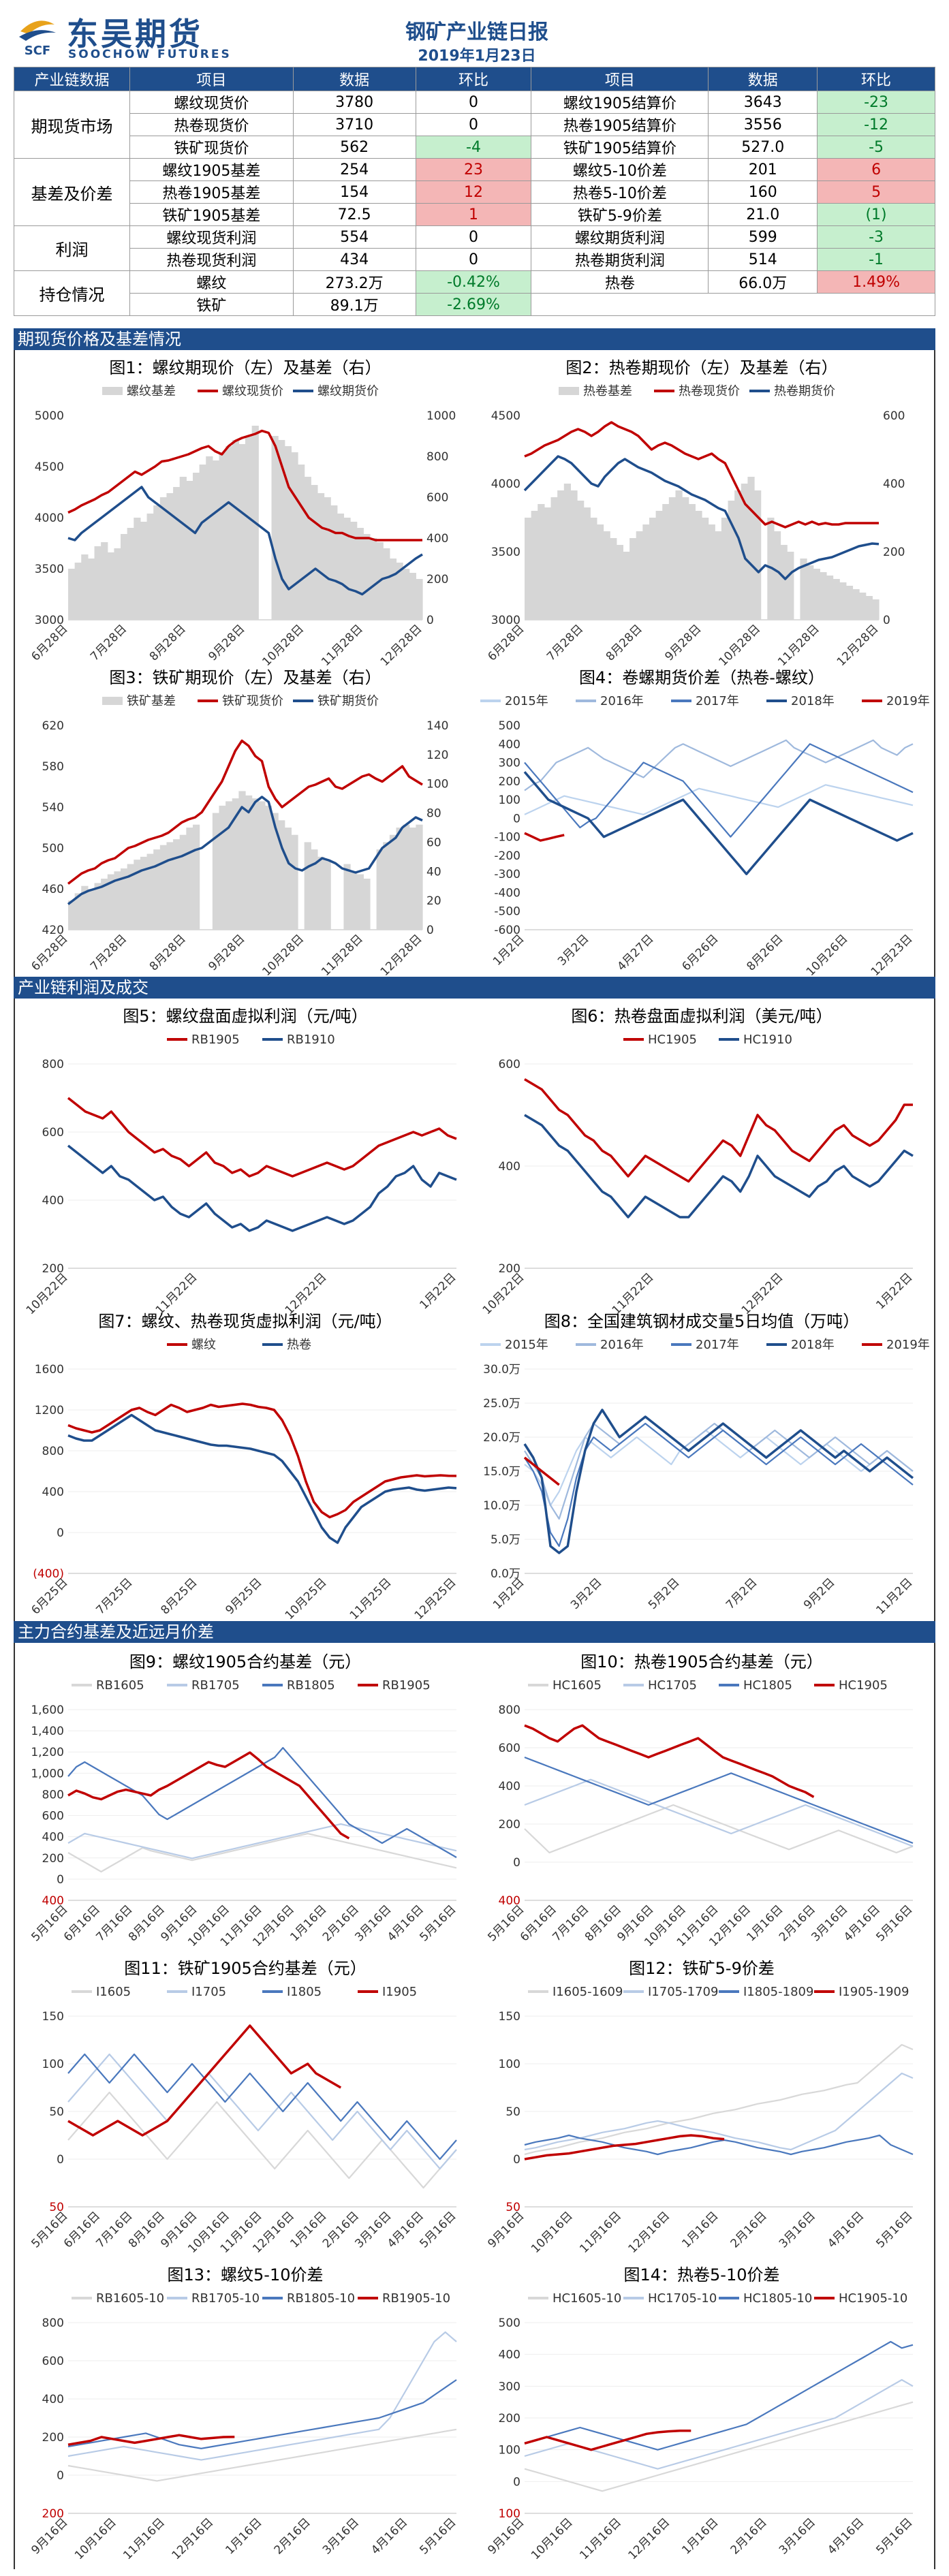 The height and width of the screenshot is (2576, 949). I want to click on x-tick-label: 11月28日, so click(342, 955).